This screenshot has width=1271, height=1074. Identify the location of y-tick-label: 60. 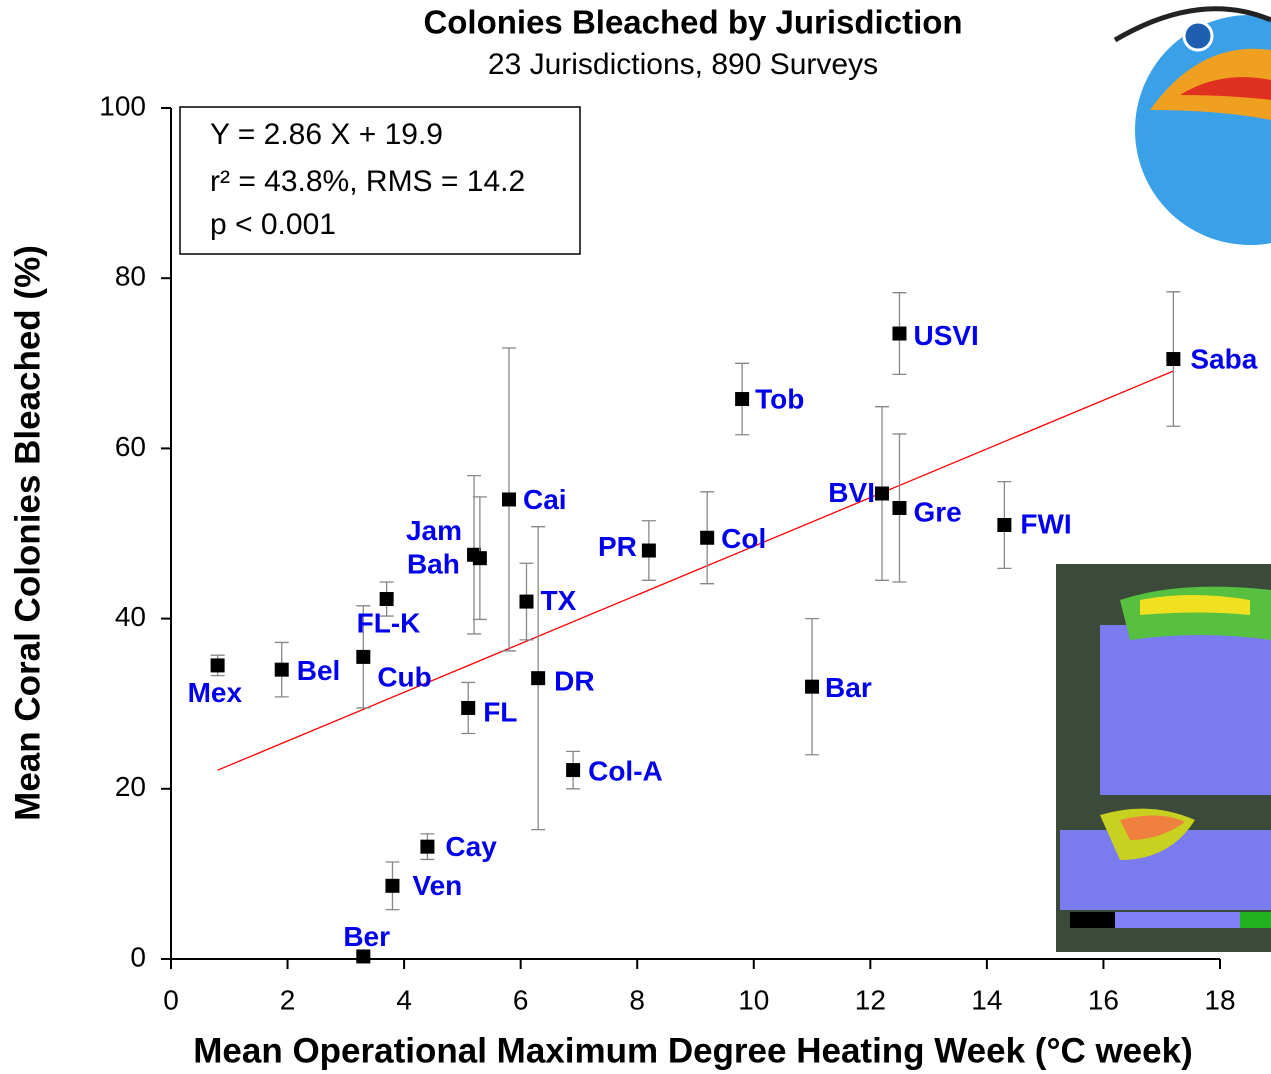
(130, 446).